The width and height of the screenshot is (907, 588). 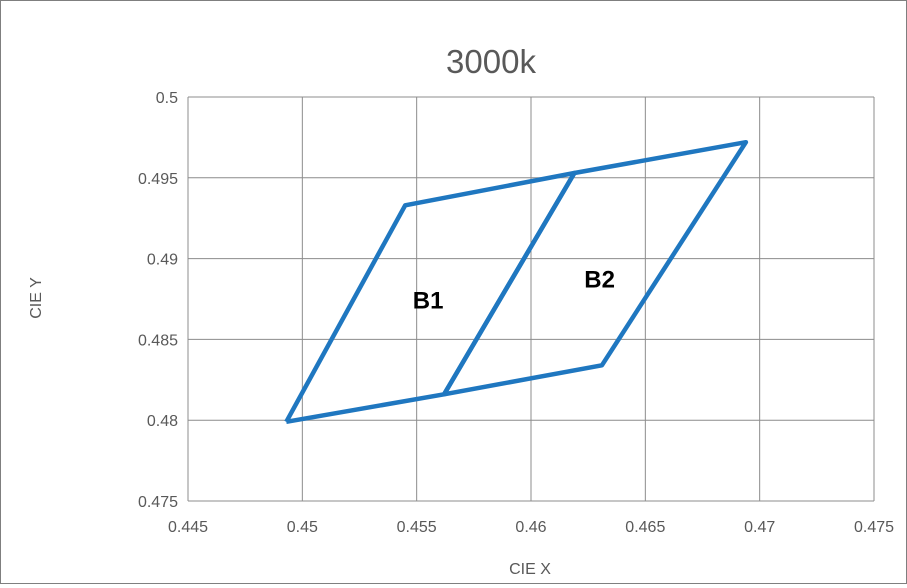 What do you see at coordinates (162, 260) in the screenshot?
I see `y-tick-label: 0.49` at bounding box center [162, 260].